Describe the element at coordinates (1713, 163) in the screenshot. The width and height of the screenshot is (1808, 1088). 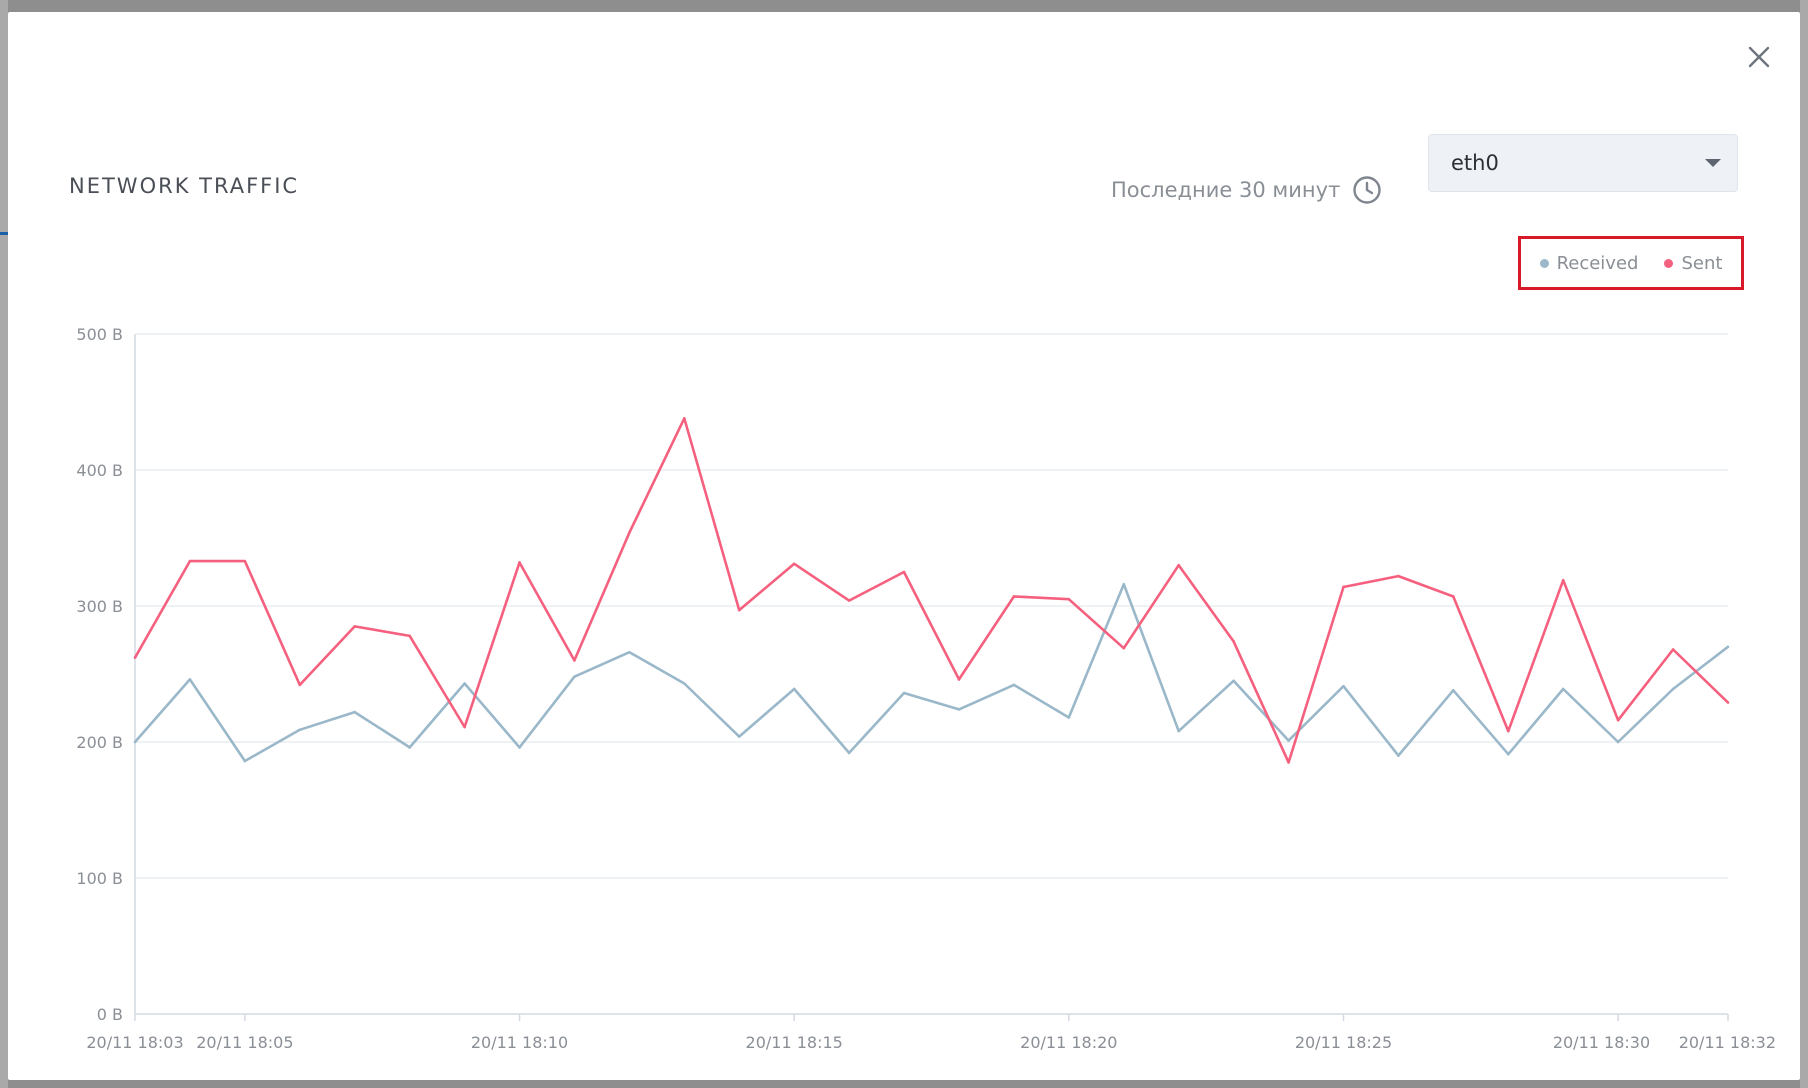
I see `chevron-down-icon` at that location.